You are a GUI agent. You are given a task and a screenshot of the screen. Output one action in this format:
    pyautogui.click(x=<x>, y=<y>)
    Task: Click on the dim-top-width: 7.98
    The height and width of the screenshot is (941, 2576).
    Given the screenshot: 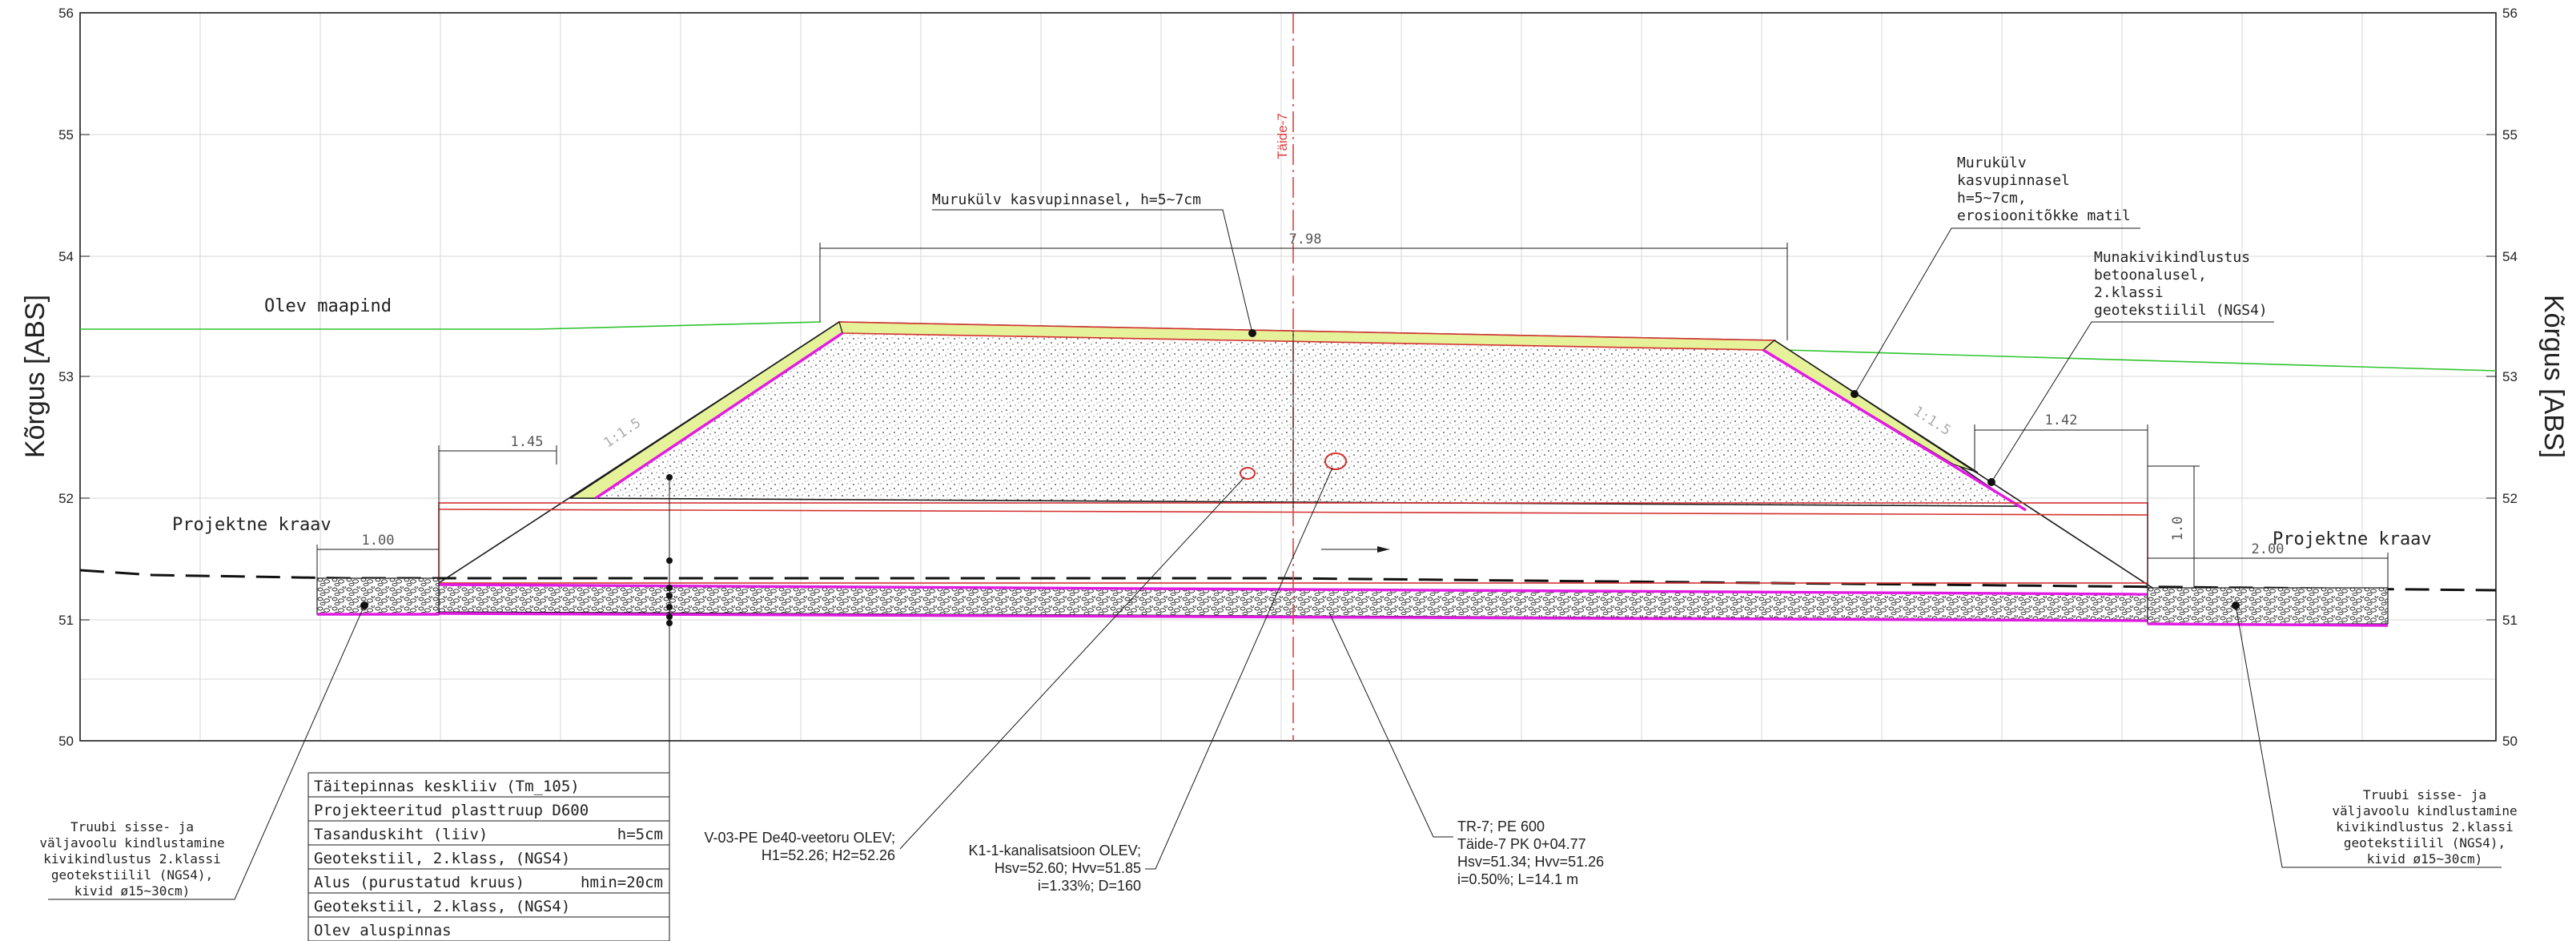 What is the action you would take?
    pyautogui.click(x=1305, y=239)
    